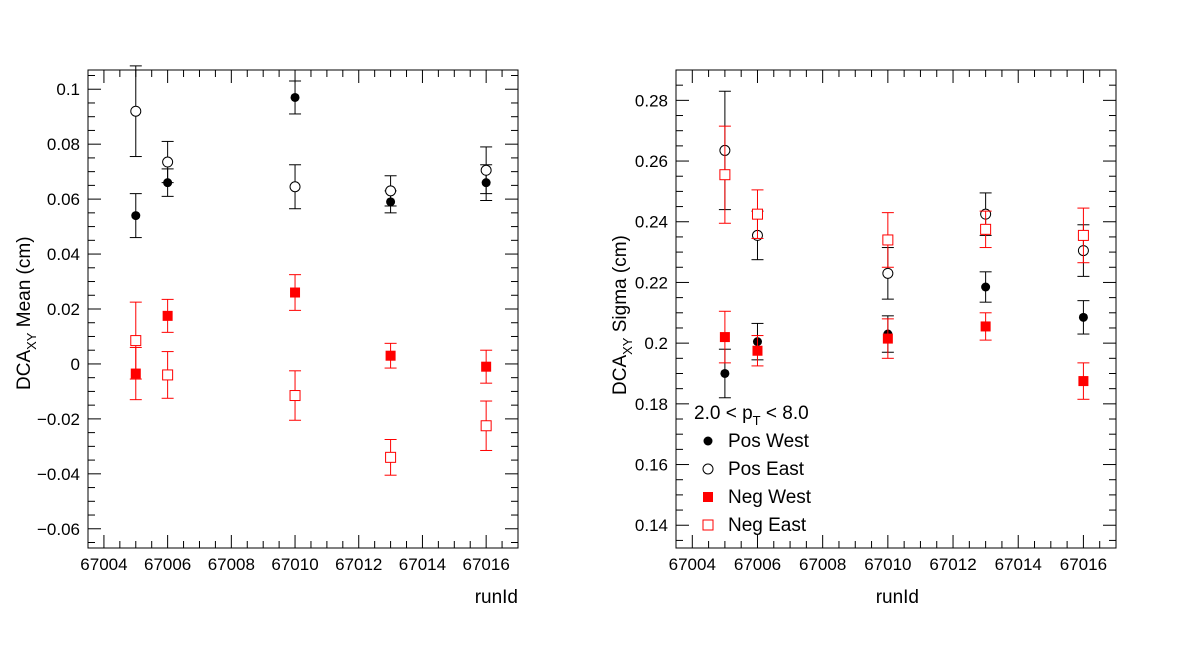 This screenshot has height=655, width=1196. Describe the element at coordinates (708, 525) in the screenshot. I see `legend-marker-open-square` at that location.